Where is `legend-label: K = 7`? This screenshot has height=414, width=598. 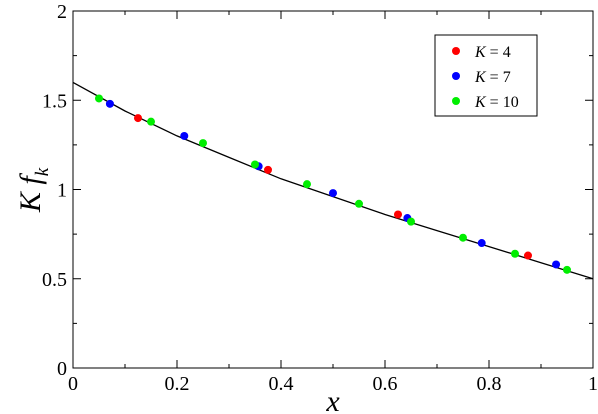
legend-label: K = 7 is located at coordinates (492, 77).